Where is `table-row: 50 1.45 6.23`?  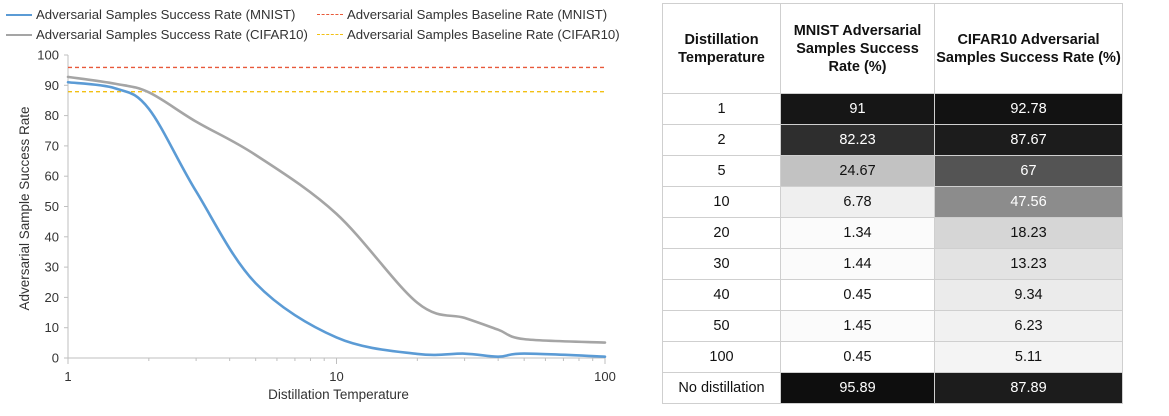 table-row: 50 1.45 6.23 is located at coordinates (892, 326).